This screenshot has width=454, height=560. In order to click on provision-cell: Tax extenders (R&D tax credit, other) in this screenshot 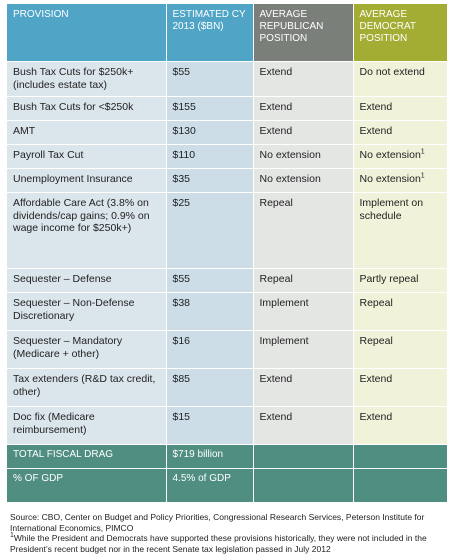, I will do `click(87, 387)`.